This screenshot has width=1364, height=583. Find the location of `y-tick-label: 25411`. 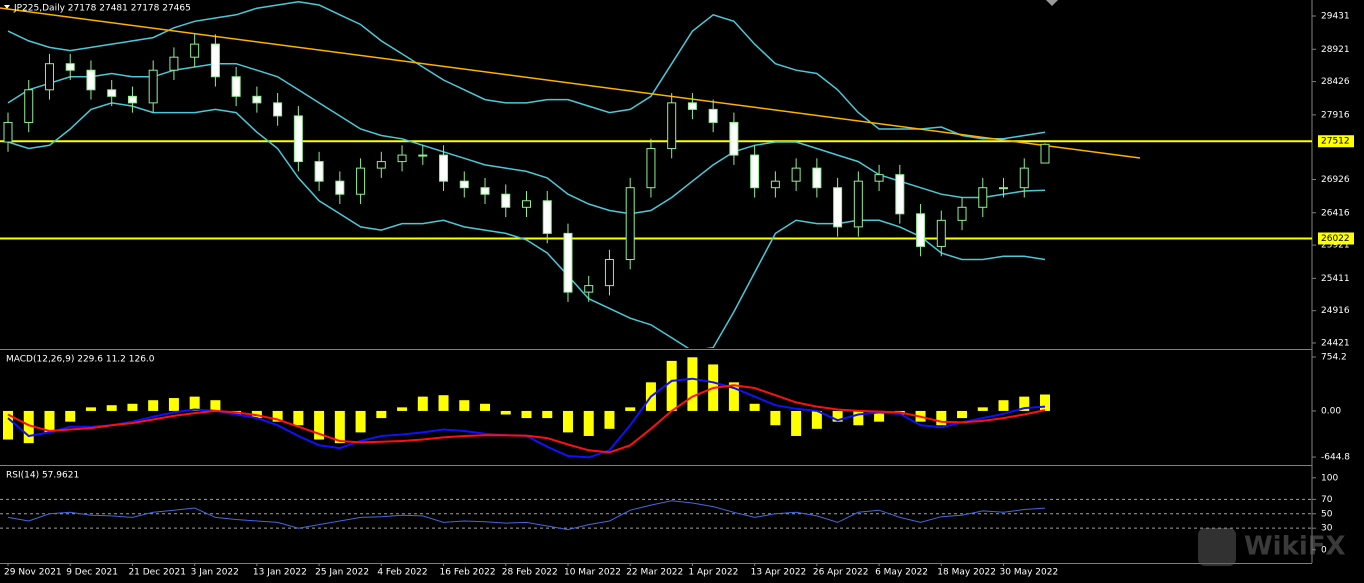

y-tick-label: 25411 is located at coordinates (1335, 279).